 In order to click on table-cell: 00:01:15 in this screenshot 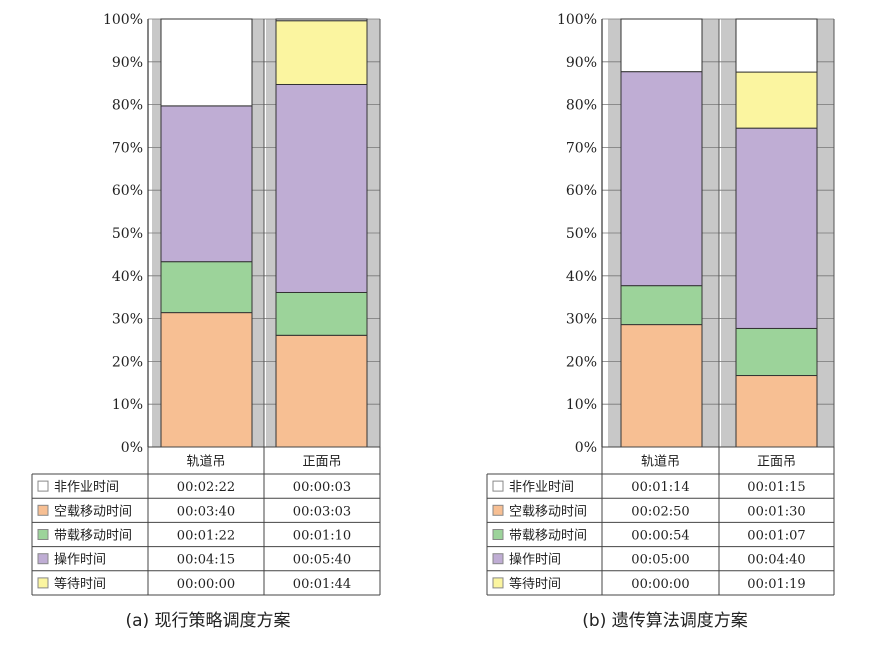, I will do `click(776, 487)`.